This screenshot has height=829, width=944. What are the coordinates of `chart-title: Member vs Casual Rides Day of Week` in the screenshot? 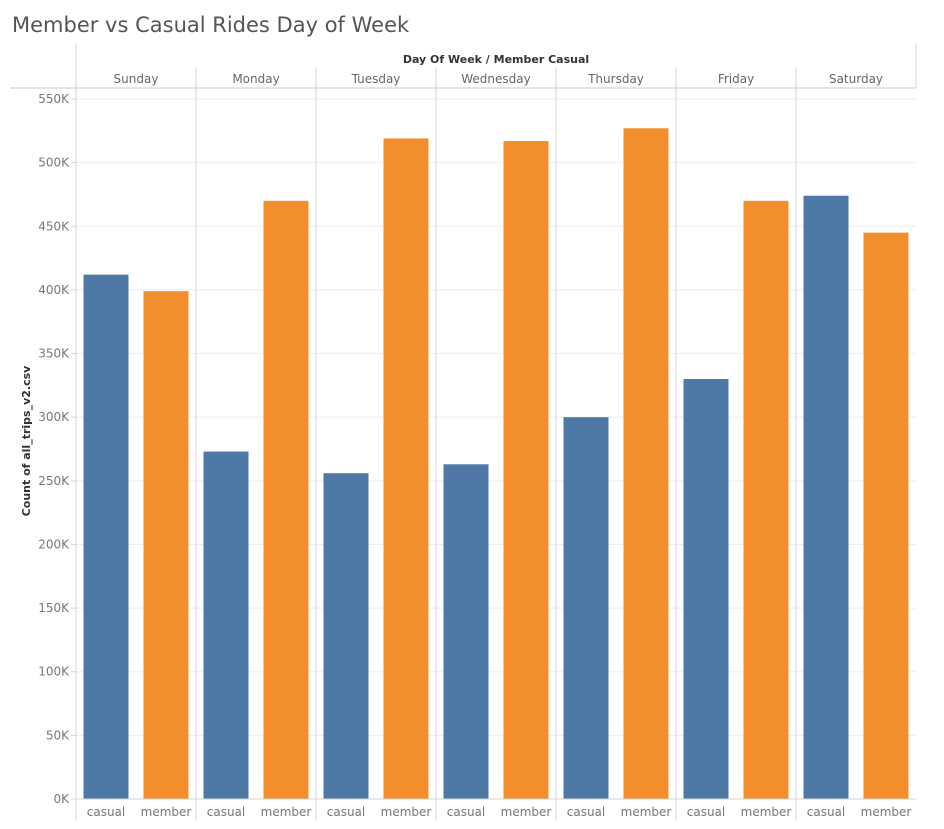 It's located at (211, 25).